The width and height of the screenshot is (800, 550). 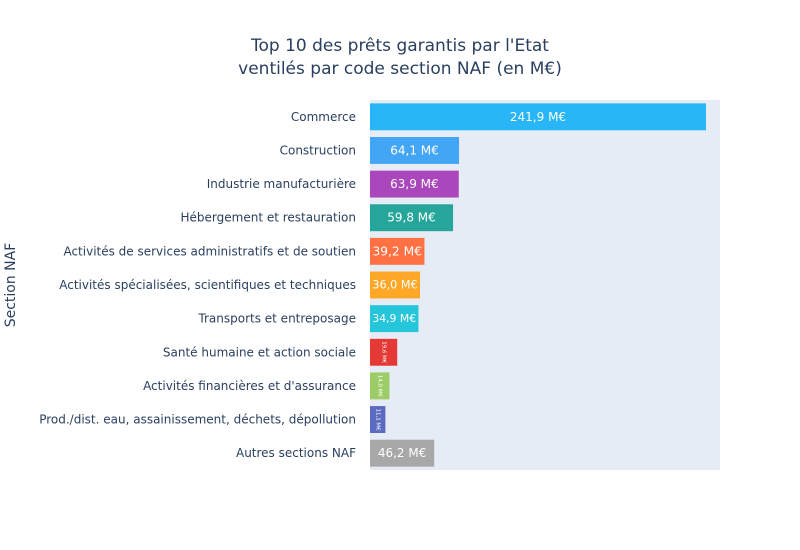 I want to click on y-tick-label-2: Industrie manufacturière, so click(x=281, y=184).